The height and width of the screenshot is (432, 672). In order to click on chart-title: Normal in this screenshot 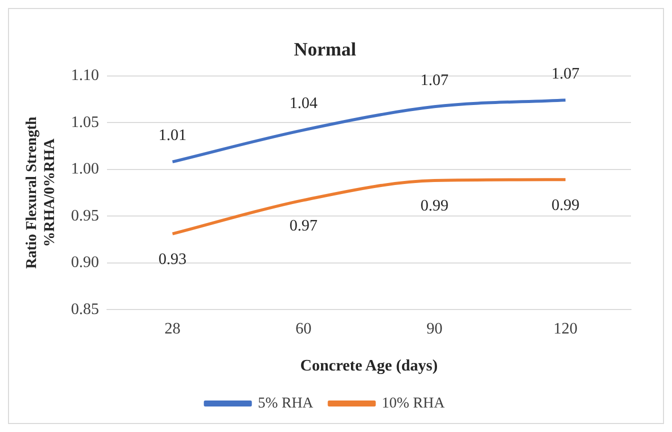, I will do `click(325, 49)`.